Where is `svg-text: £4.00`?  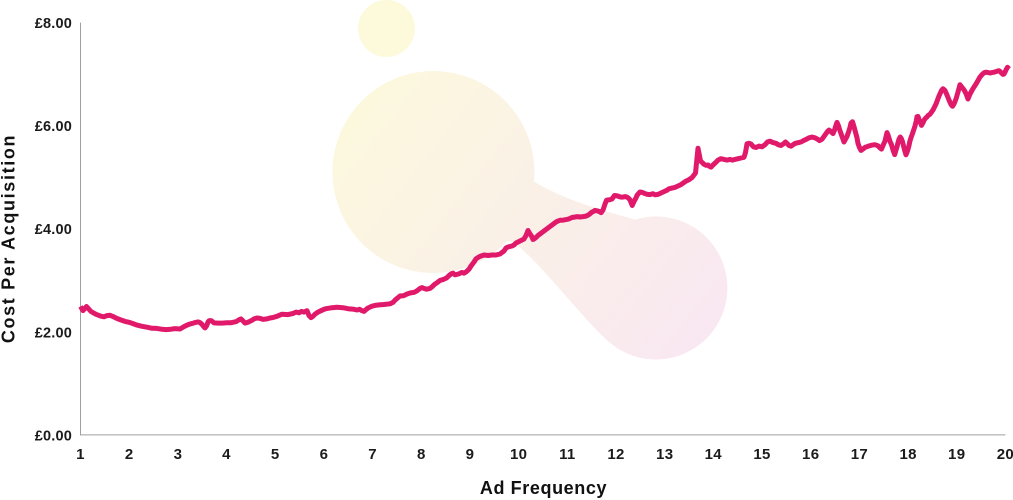 svg-text: £4.00 is located at coordinates (53, 230).